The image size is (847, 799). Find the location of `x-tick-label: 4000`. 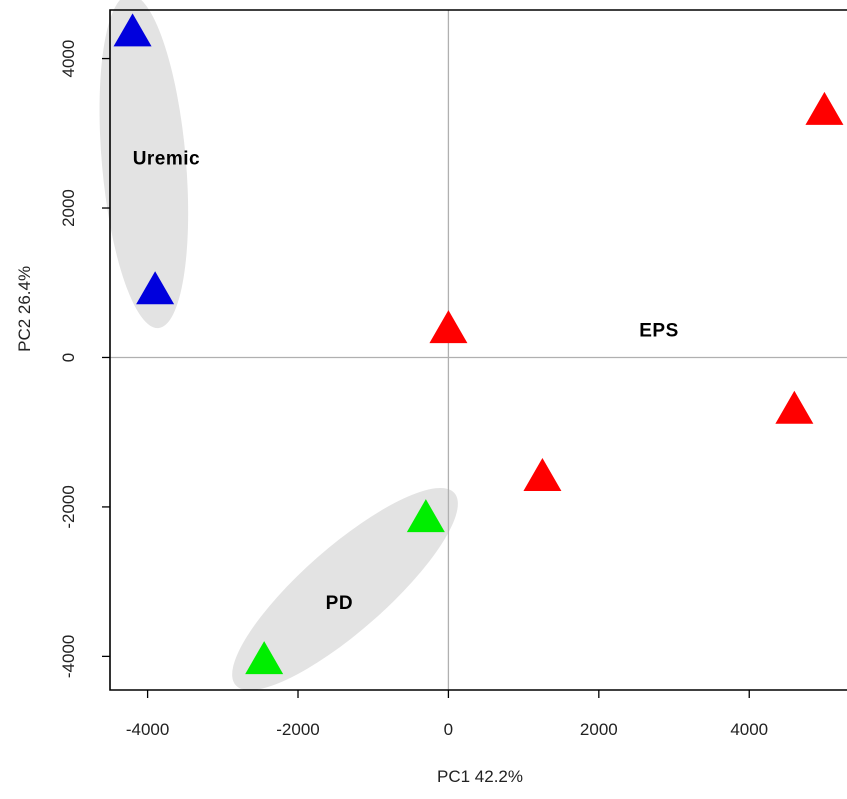

x-tick-label: 4000 is located at coordinates (749, 729).